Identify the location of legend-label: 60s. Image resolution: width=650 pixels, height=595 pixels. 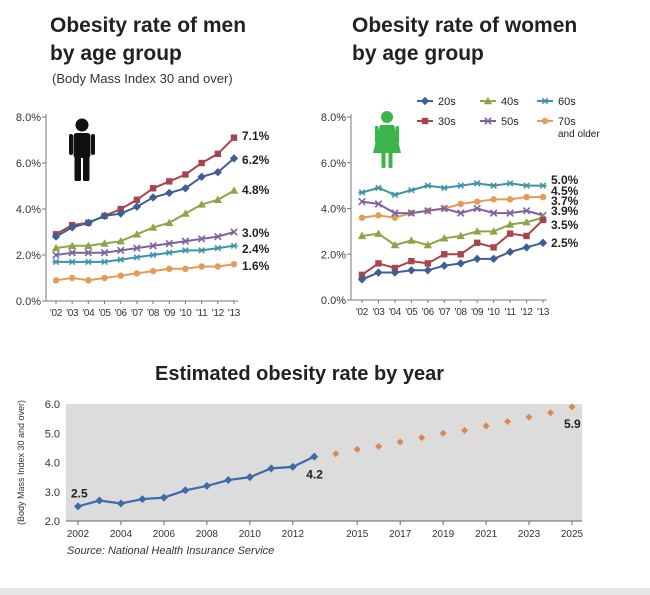
(567, 102).